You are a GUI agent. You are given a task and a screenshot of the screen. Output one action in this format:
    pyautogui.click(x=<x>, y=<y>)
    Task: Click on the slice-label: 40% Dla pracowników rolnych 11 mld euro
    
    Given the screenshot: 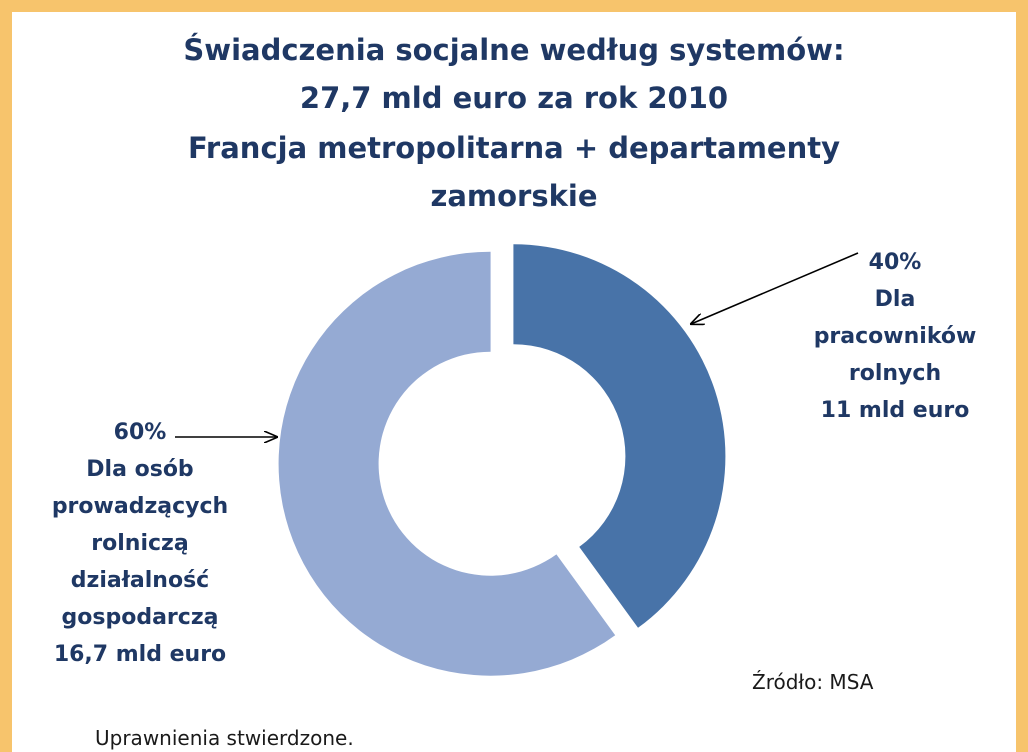 What is the action you would take?
    pyautogui.click(x=895, y=336)
    